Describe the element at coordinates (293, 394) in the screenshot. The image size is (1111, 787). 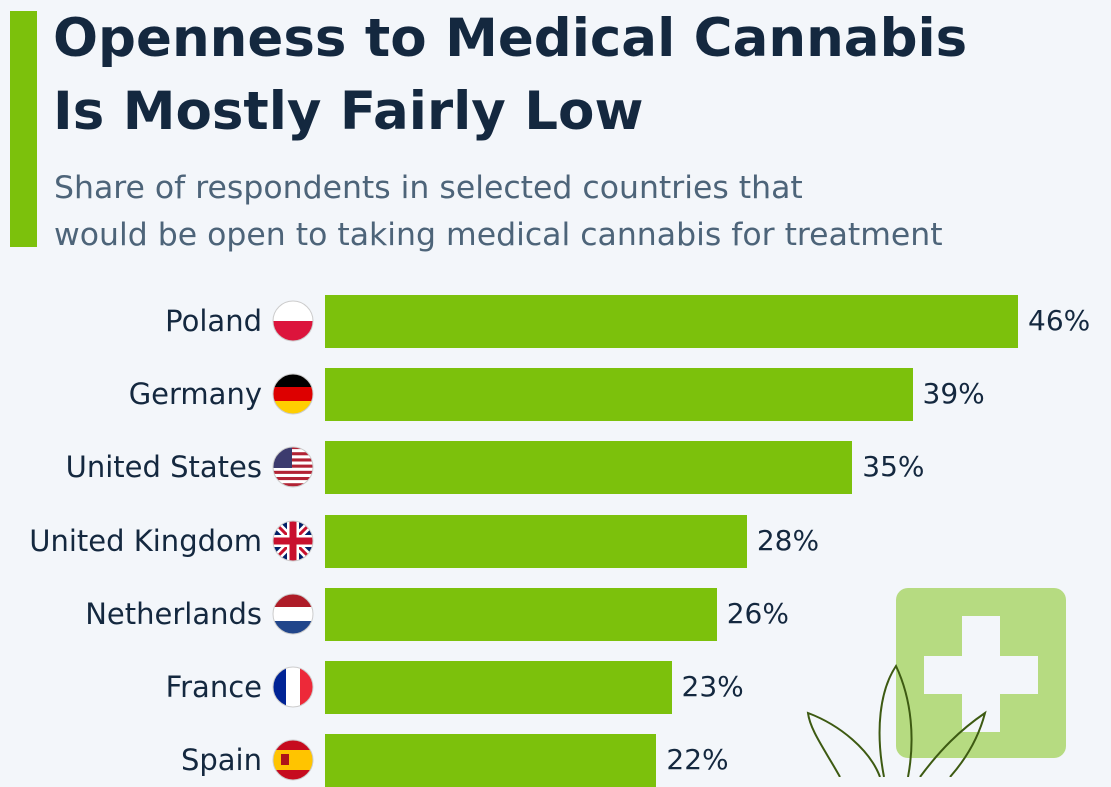
I see `germany-flag-icon` at that location.